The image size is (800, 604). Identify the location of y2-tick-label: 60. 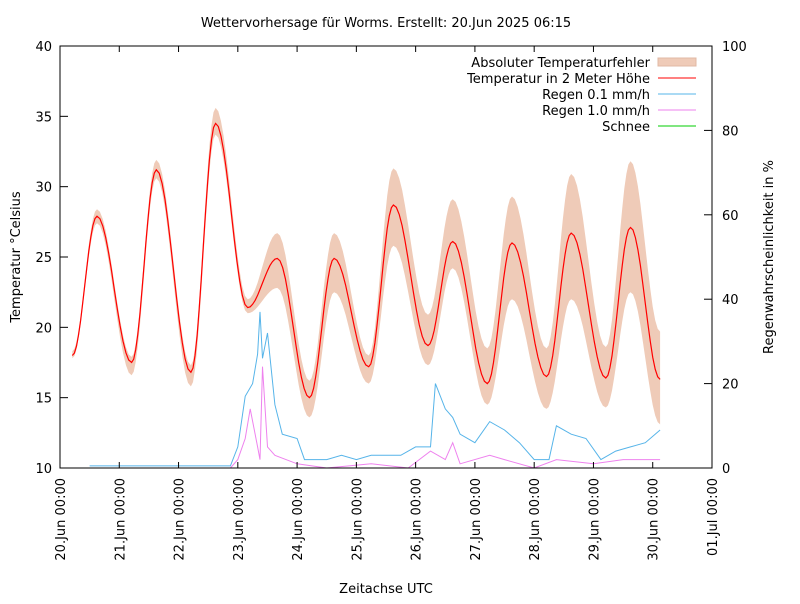
(730, 216).